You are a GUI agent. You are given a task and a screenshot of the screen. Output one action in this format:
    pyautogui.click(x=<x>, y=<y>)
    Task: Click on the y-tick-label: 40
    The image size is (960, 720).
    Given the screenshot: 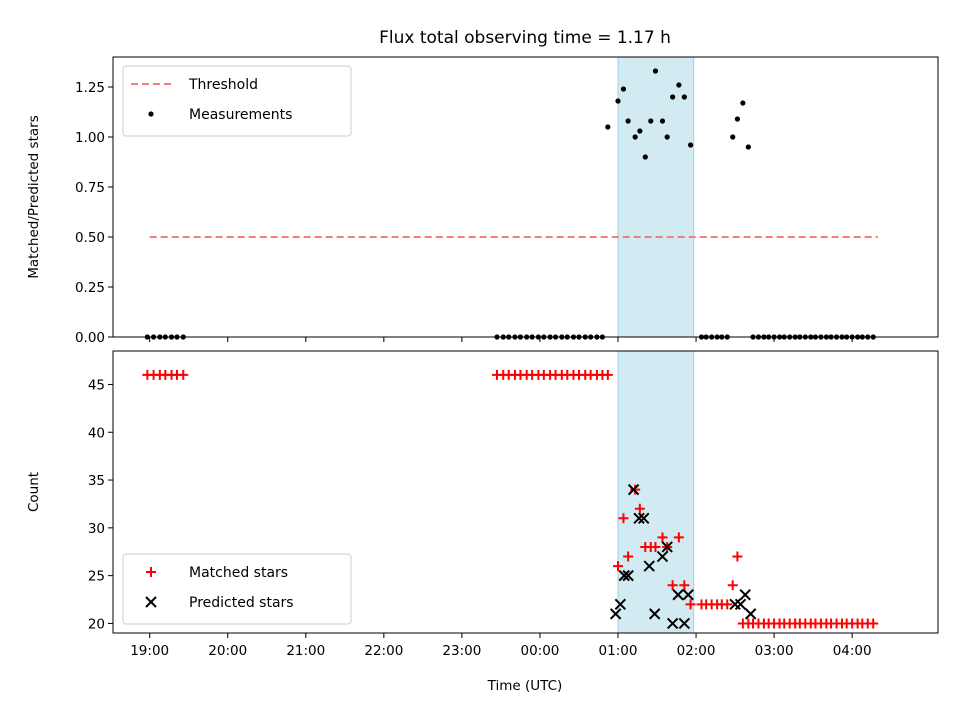 What is the action you would take?
    pyautogui.click(x=96, y=433)
    